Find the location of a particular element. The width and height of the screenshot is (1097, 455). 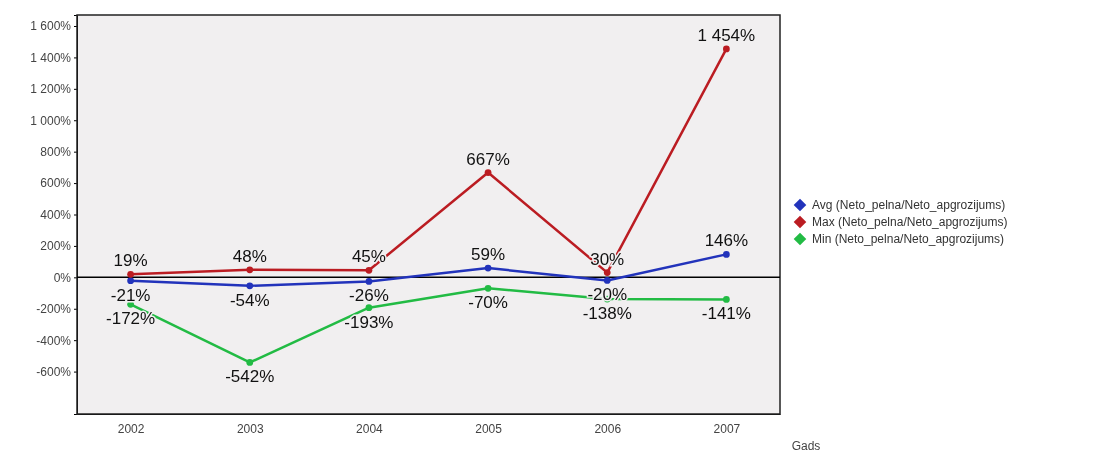

y-tick-label: -200% is located at coordinates (54, 309).